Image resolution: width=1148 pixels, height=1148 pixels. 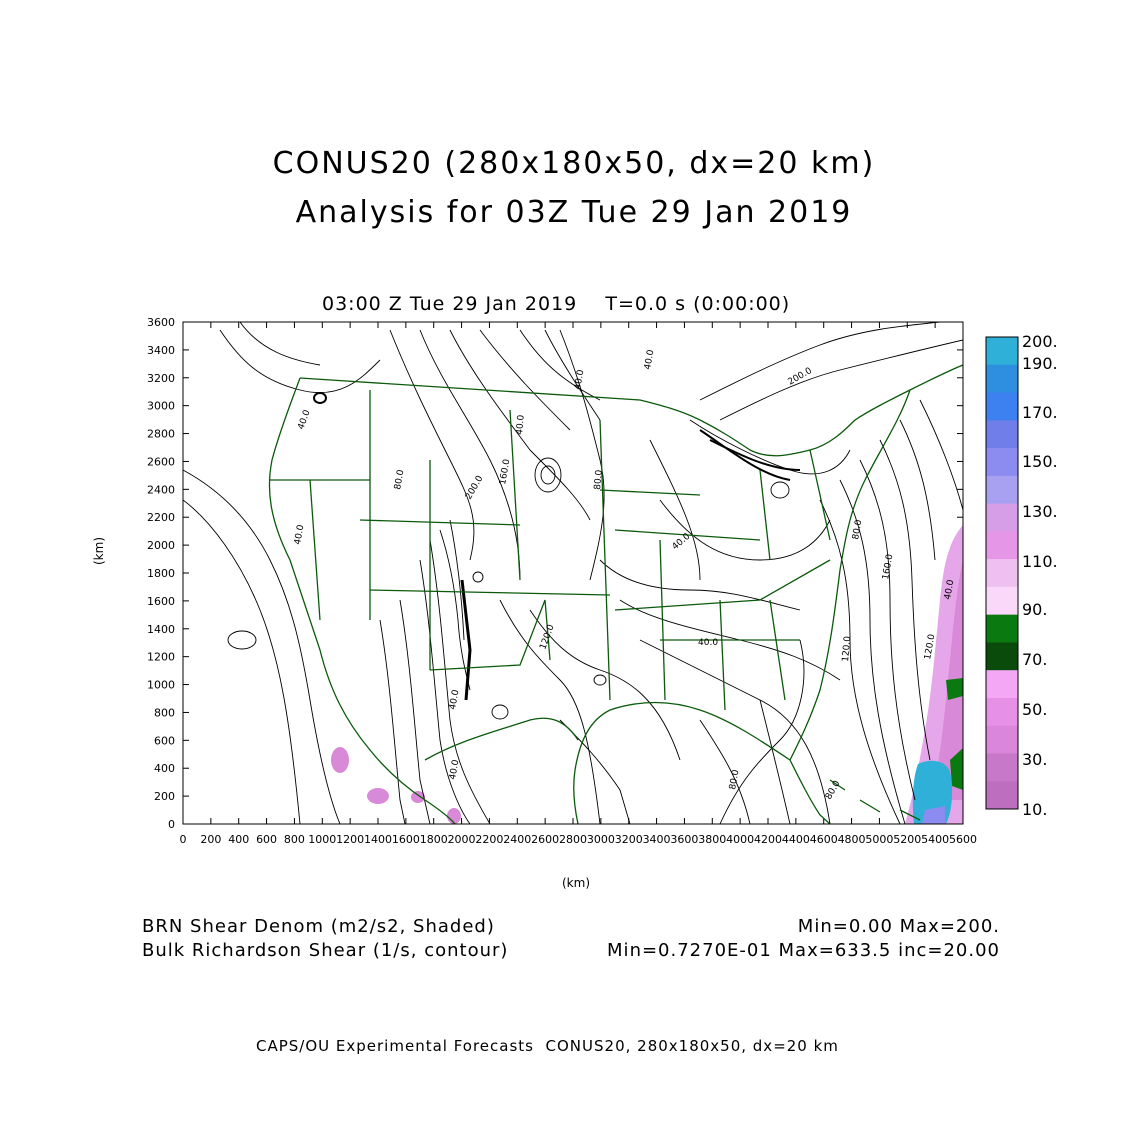 I want to click on y-tick-label: 400, so click(x=164, y=768).